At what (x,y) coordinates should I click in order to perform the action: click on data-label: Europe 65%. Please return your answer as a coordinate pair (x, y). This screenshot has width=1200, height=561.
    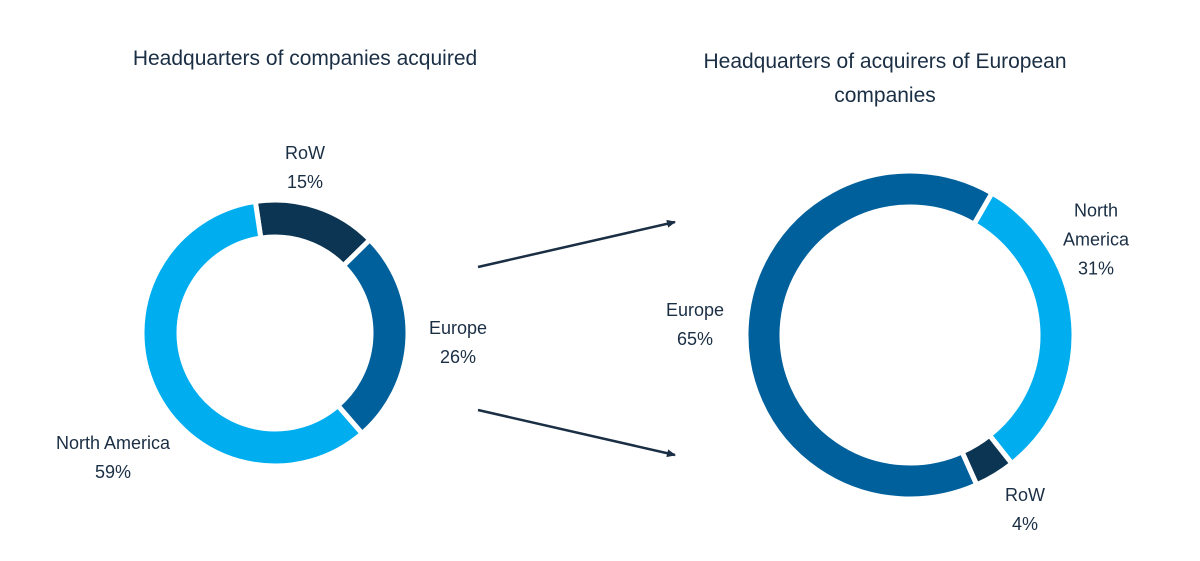
    Looking at the image, I should click on (695, 325).